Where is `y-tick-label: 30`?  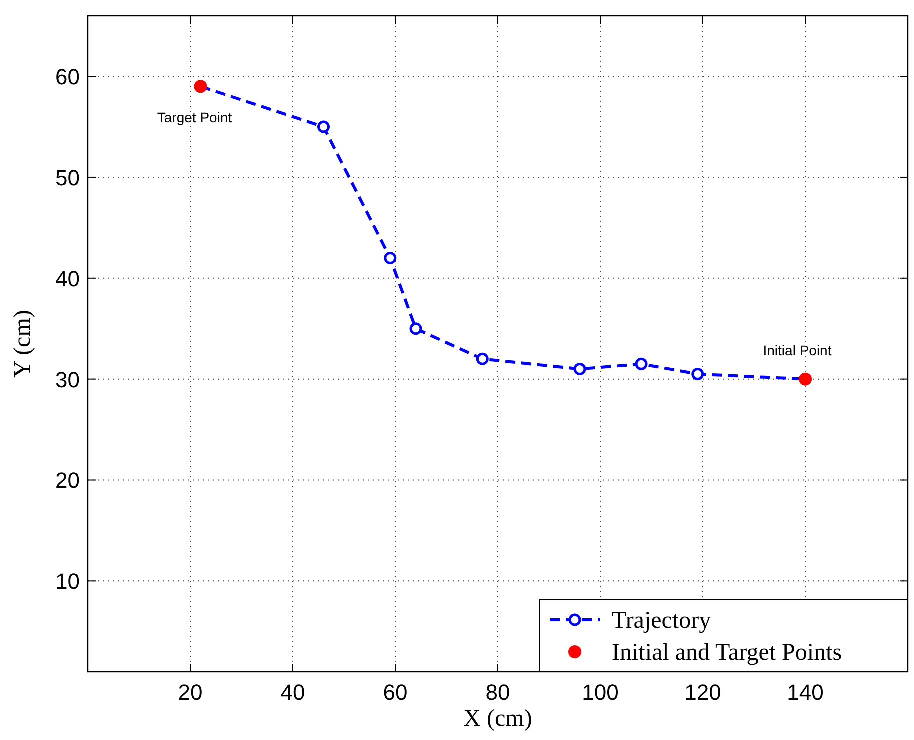
y-tick-label: 30 is located at coordinates (68, 379).